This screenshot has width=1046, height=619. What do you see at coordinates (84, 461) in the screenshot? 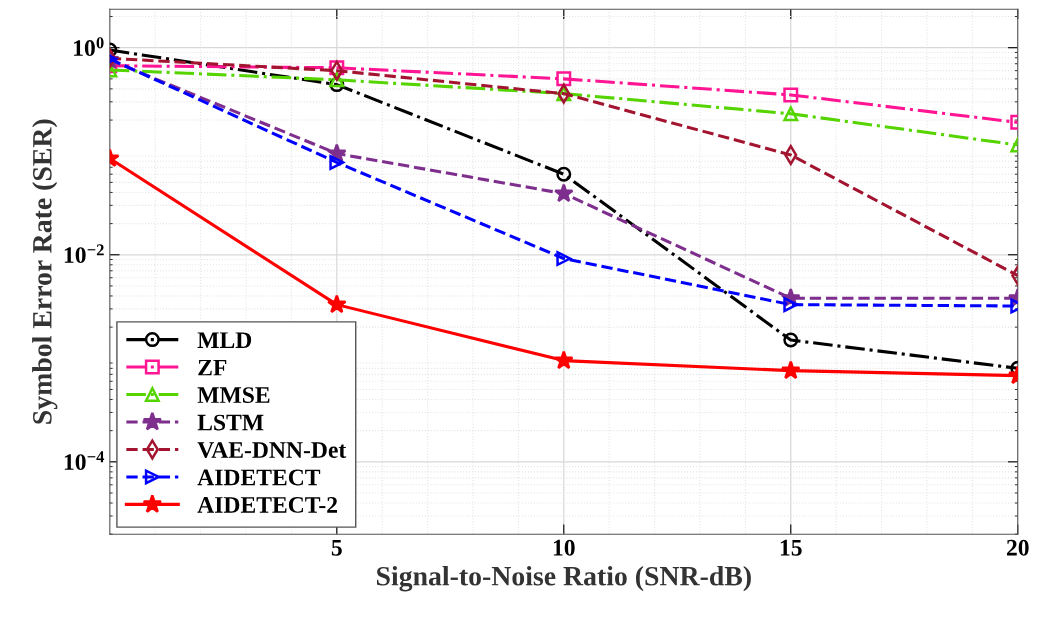
I see `y-tick-label: 10$^{−4}$` at bounding box center [84, 461].